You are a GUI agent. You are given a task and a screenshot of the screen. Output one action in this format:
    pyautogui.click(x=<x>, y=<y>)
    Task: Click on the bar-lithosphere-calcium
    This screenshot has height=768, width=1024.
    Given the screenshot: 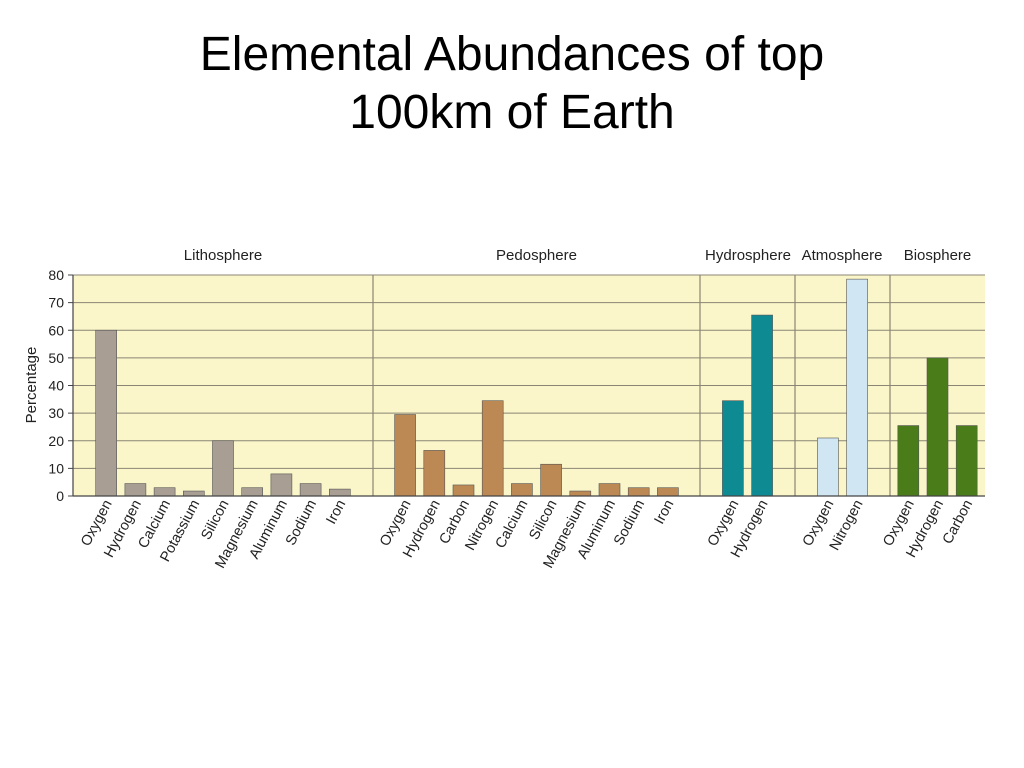 What is the action you would take?
    pyautogui.click(x=164, y=492)
    